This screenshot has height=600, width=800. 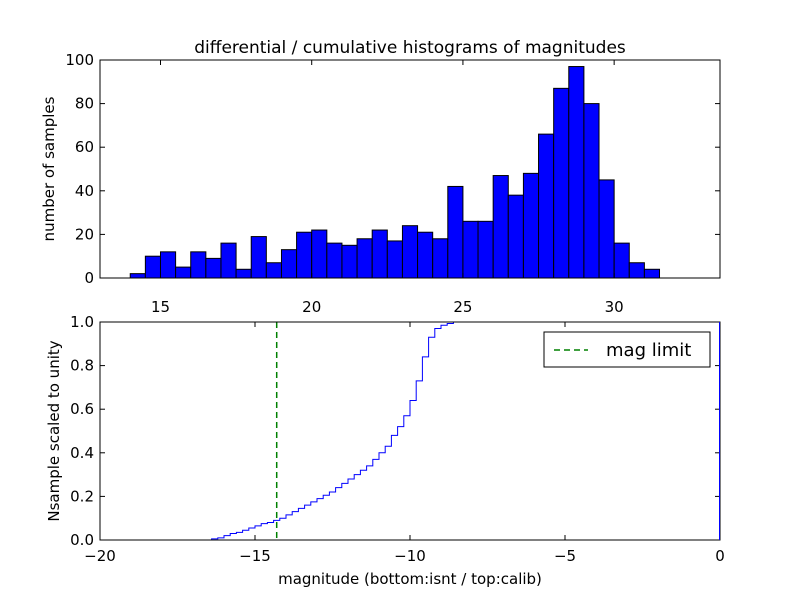 What do you see at coordinates (84, 234) in the screenshot?
I see `histogram-ytick-label: 20` at bounding box center [84, 234].